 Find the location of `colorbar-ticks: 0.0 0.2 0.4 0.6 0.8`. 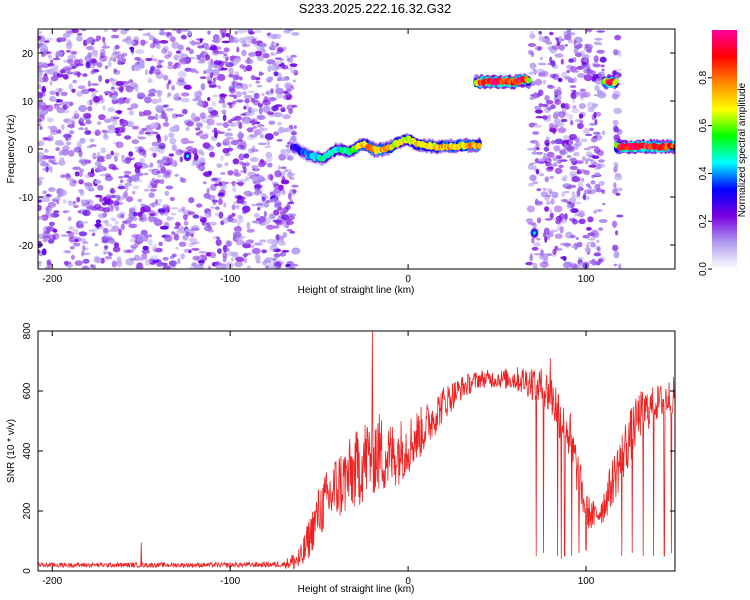

colorbar-ticks: 0.0 0.2 0.4 0.6 0.8 is located at coordinates (705, 173).